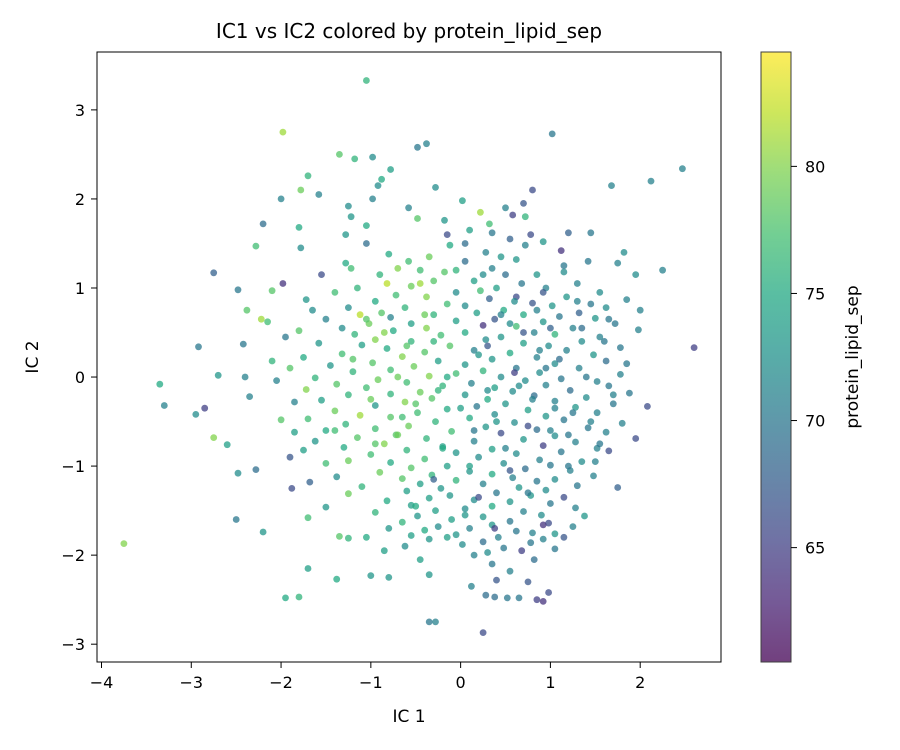  What do you see at coordinates (815, 548) in the screenshot?
I see `colorbar-tick-label: 65` at bounding box center [815, 548].